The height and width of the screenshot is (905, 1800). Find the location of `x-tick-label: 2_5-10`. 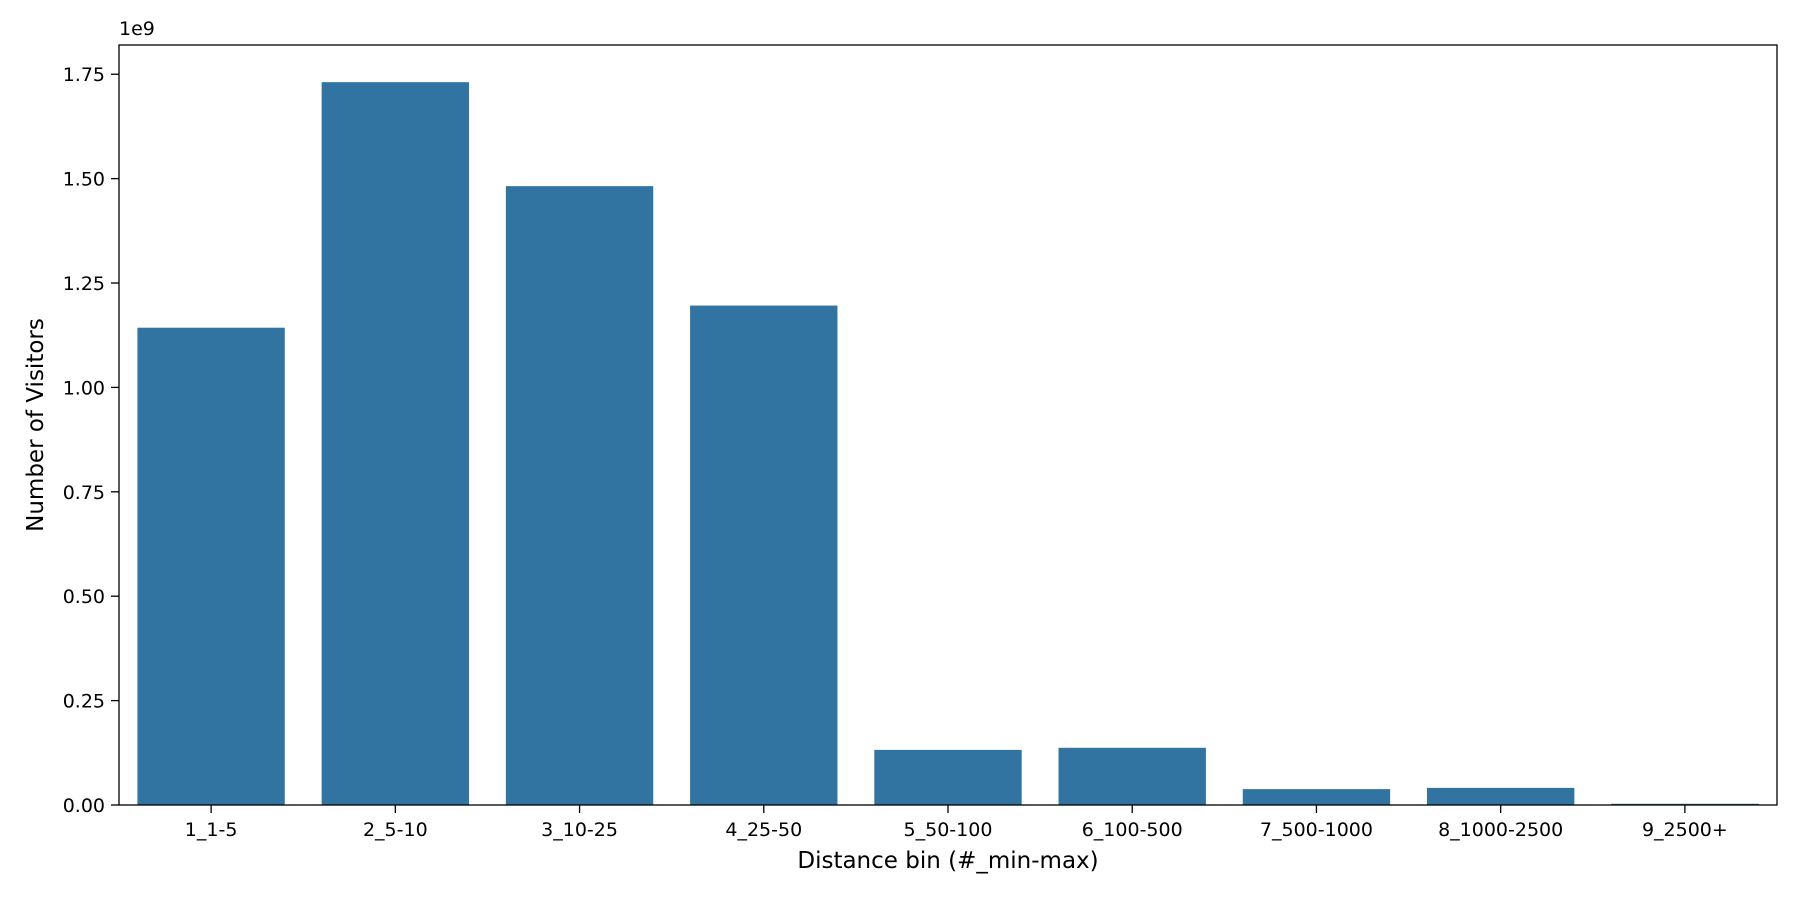

x-tick-label: 2_5-10 is located at coordinates (395, 830).